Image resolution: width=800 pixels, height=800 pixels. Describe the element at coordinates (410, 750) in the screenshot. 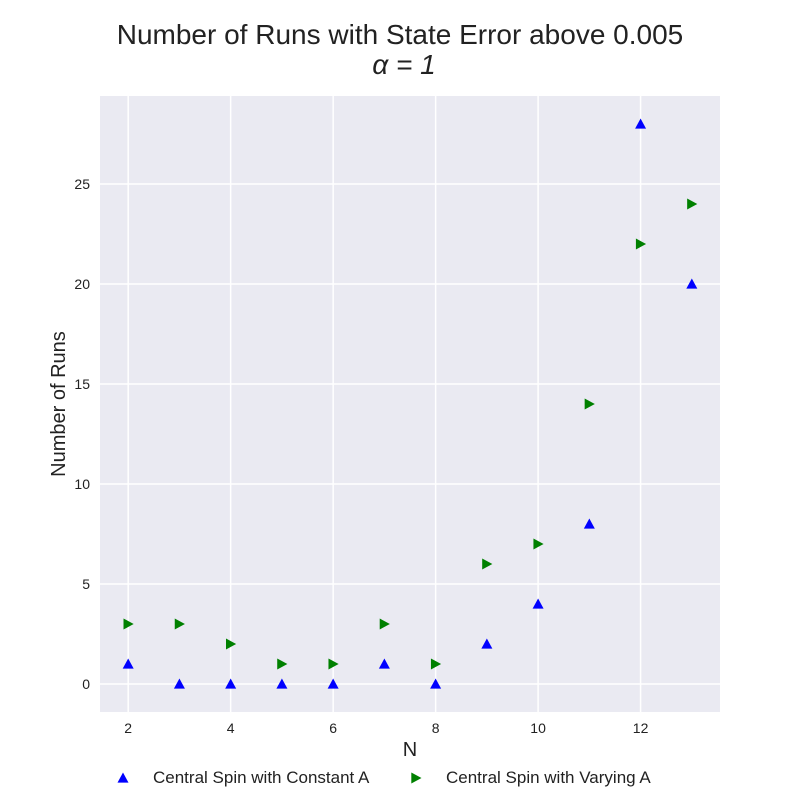

I see `x-axis-label: N` at that location.